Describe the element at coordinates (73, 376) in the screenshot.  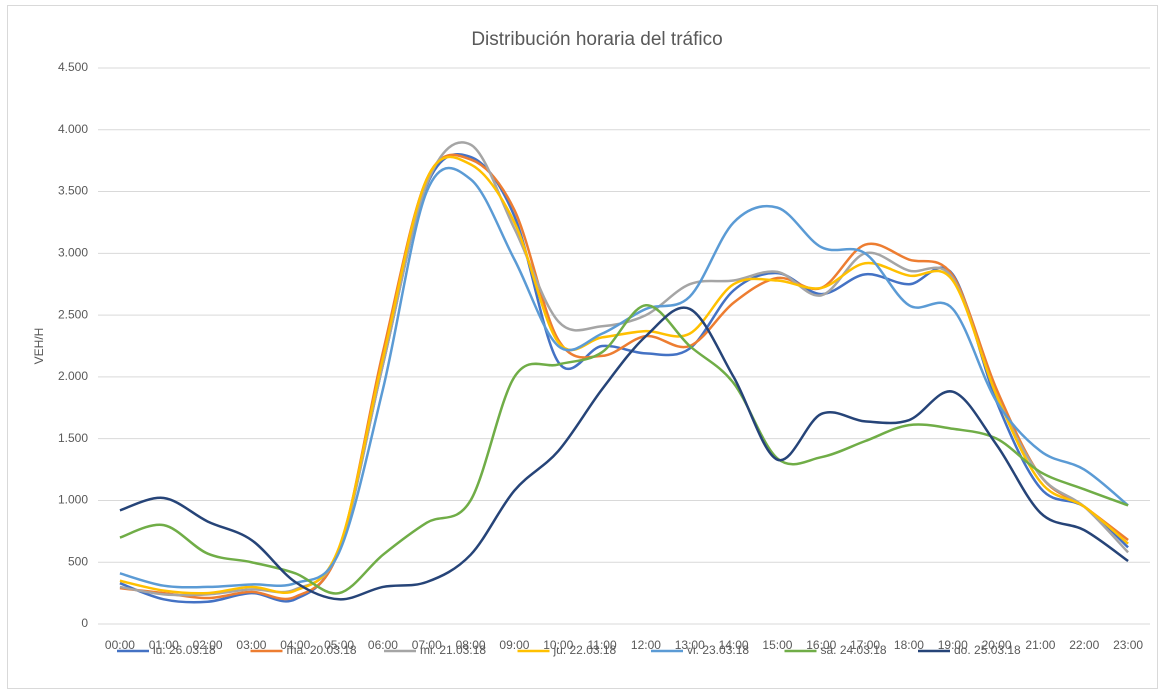
I see `y-tick-label: 2.000` at that location.